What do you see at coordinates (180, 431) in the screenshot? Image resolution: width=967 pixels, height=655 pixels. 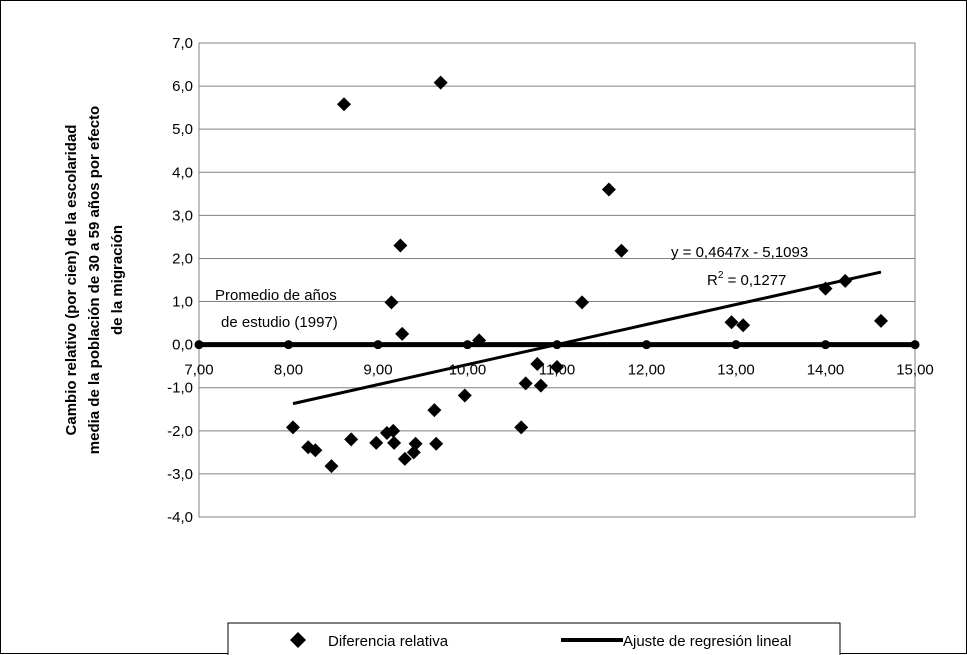 I see `y-tick-label: -2,0` at bounding box center [180, 431].